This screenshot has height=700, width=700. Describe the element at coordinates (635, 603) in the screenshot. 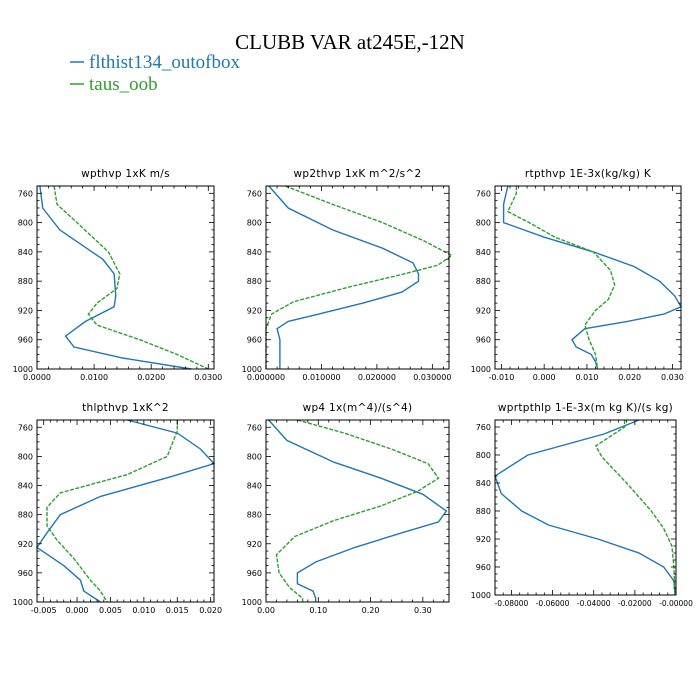

I see `x-tick-label: -0.02000` at that location.